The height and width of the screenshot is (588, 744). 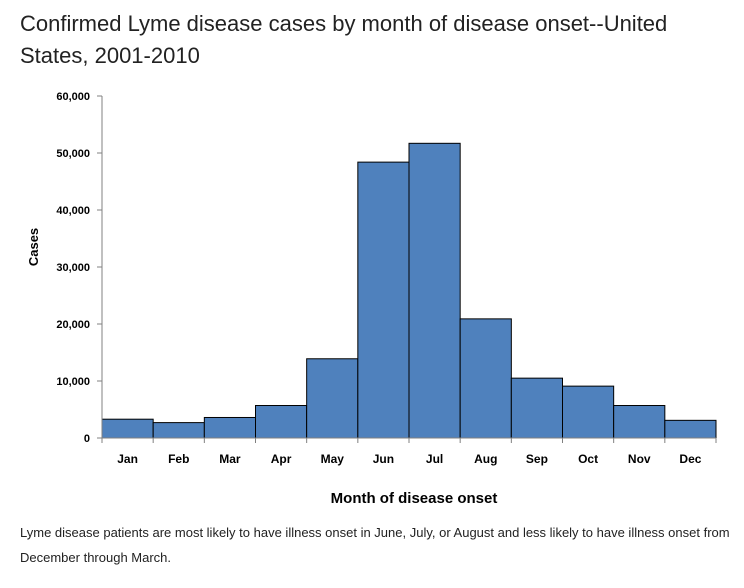 I want to click on y-tick-label: 10,000, so click(x=73, y=382).